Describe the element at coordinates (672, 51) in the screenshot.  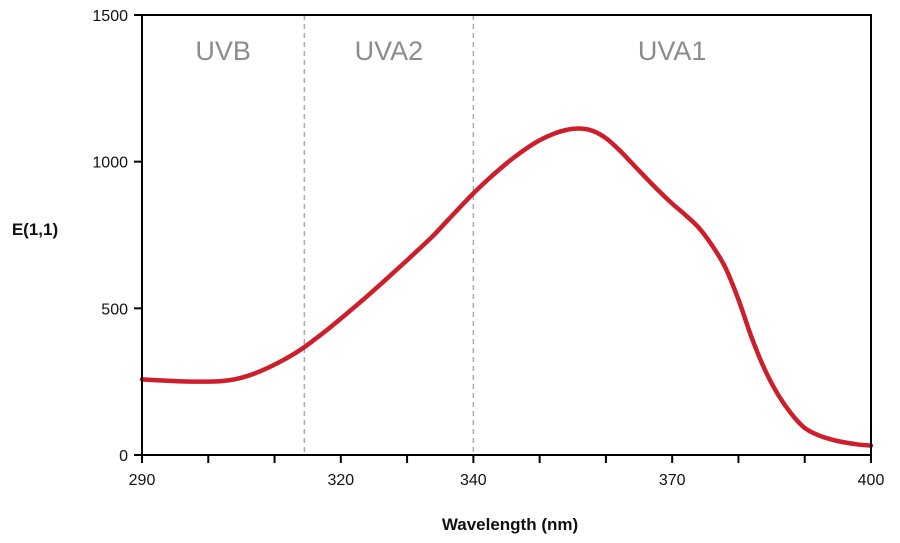
I see `region-label-uva1: UVA1` at that location.